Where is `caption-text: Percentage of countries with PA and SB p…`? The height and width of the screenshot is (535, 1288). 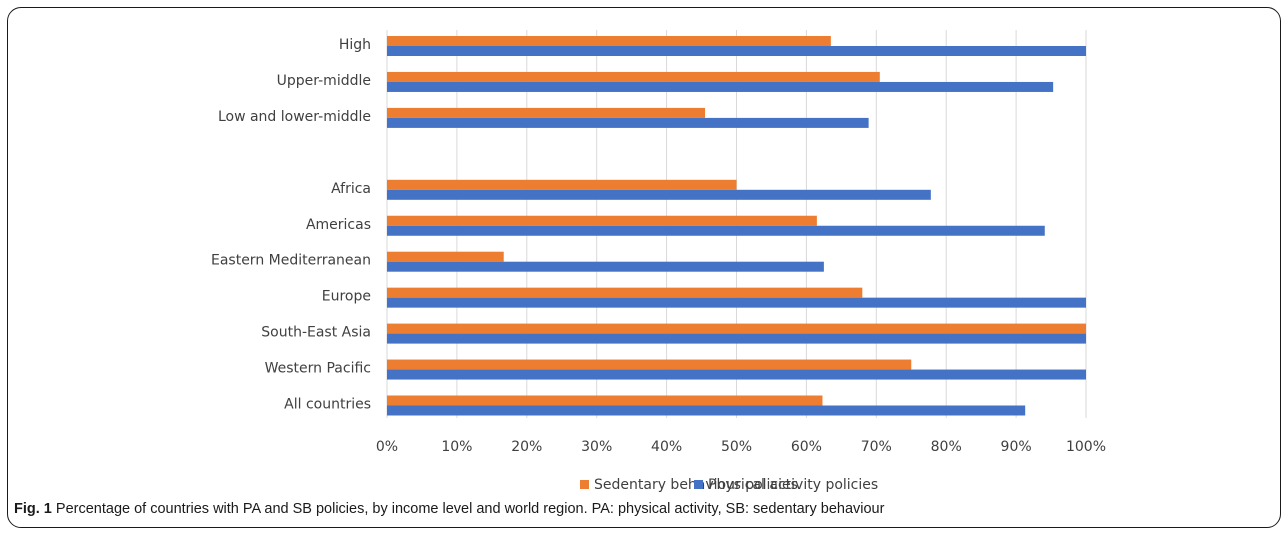 caption-text: Percentage of countries with PA and SB p… is located at coordinates (470, 509).